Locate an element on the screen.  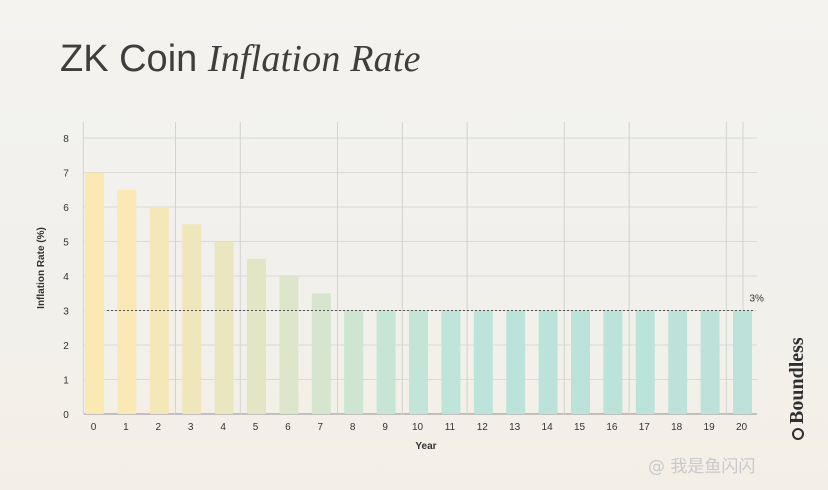
x-tick-label: 8 is located at coordinates (353, 427).